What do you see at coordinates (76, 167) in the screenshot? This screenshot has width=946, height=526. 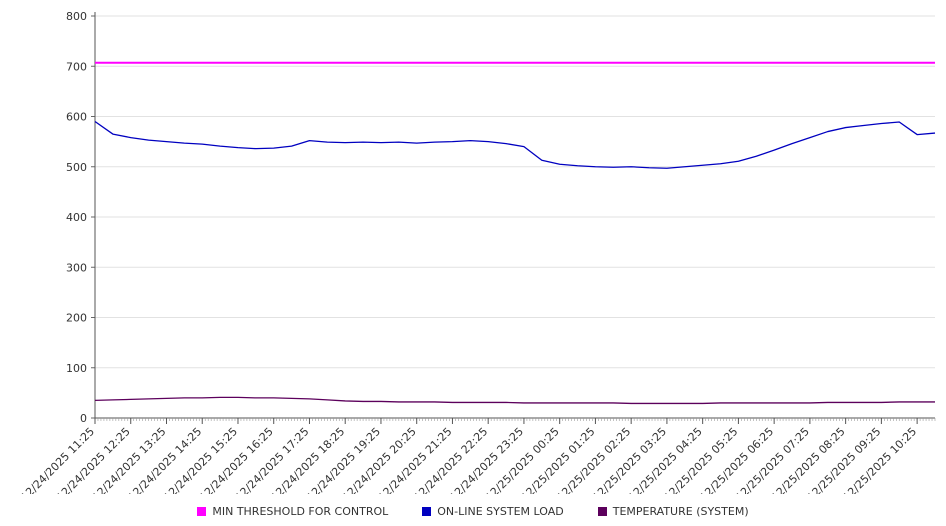 I see `y-axis-label: 500` at bounding box center [76, 167].